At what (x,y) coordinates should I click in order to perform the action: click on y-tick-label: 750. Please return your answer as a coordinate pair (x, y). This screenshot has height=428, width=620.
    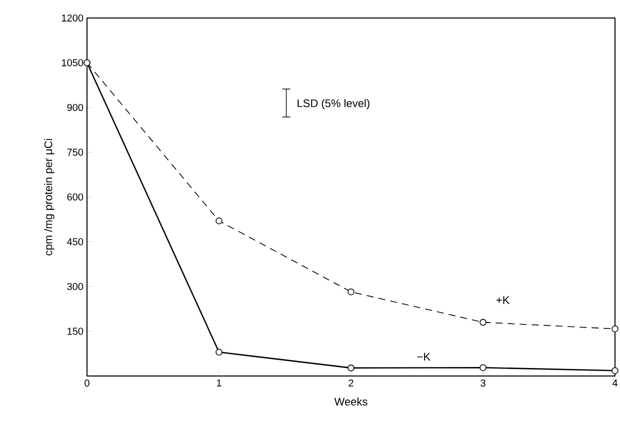
    Looking at the image, I should click on (75, 152).